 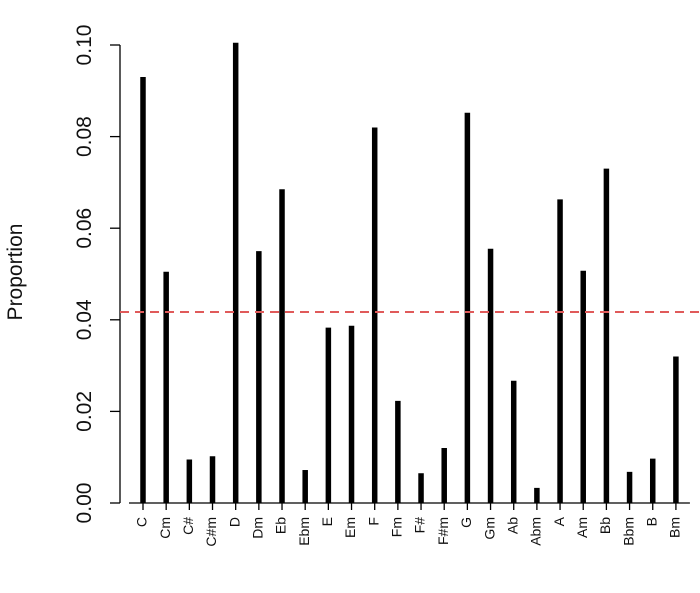 What do you see at coordinates (165, 528) in the screenshot?
I see `x-tick-label: Cm` at bounding box center [165, 528].